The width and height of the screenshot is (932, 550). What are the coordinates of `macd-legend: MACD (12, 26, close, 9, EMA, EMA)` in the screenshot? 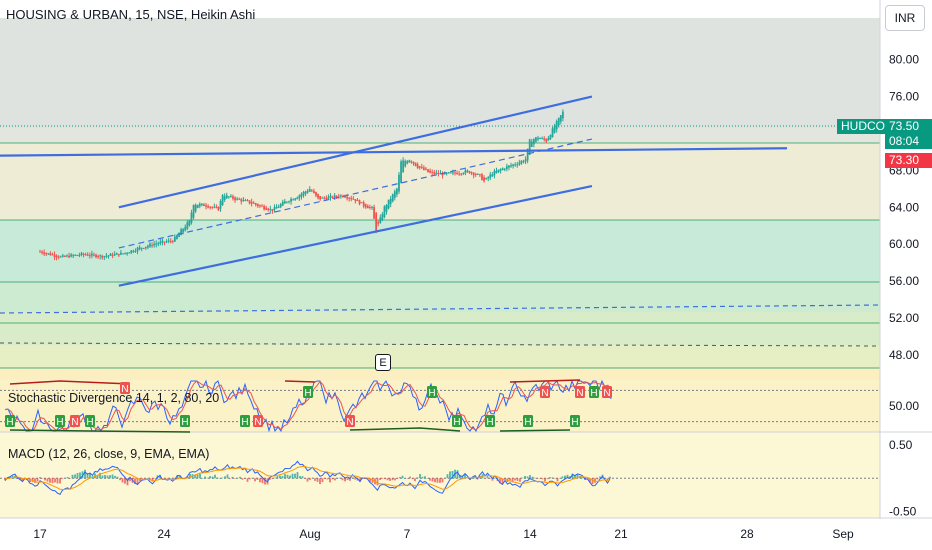 It's located at (109, 454).